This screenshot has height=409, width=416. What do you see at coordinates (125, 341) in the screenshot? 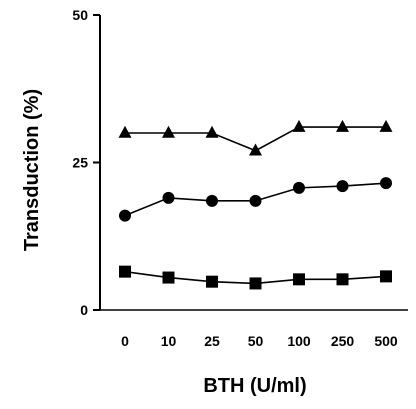
I see `x-tick-label: 0` at bounding box center [125, 341].